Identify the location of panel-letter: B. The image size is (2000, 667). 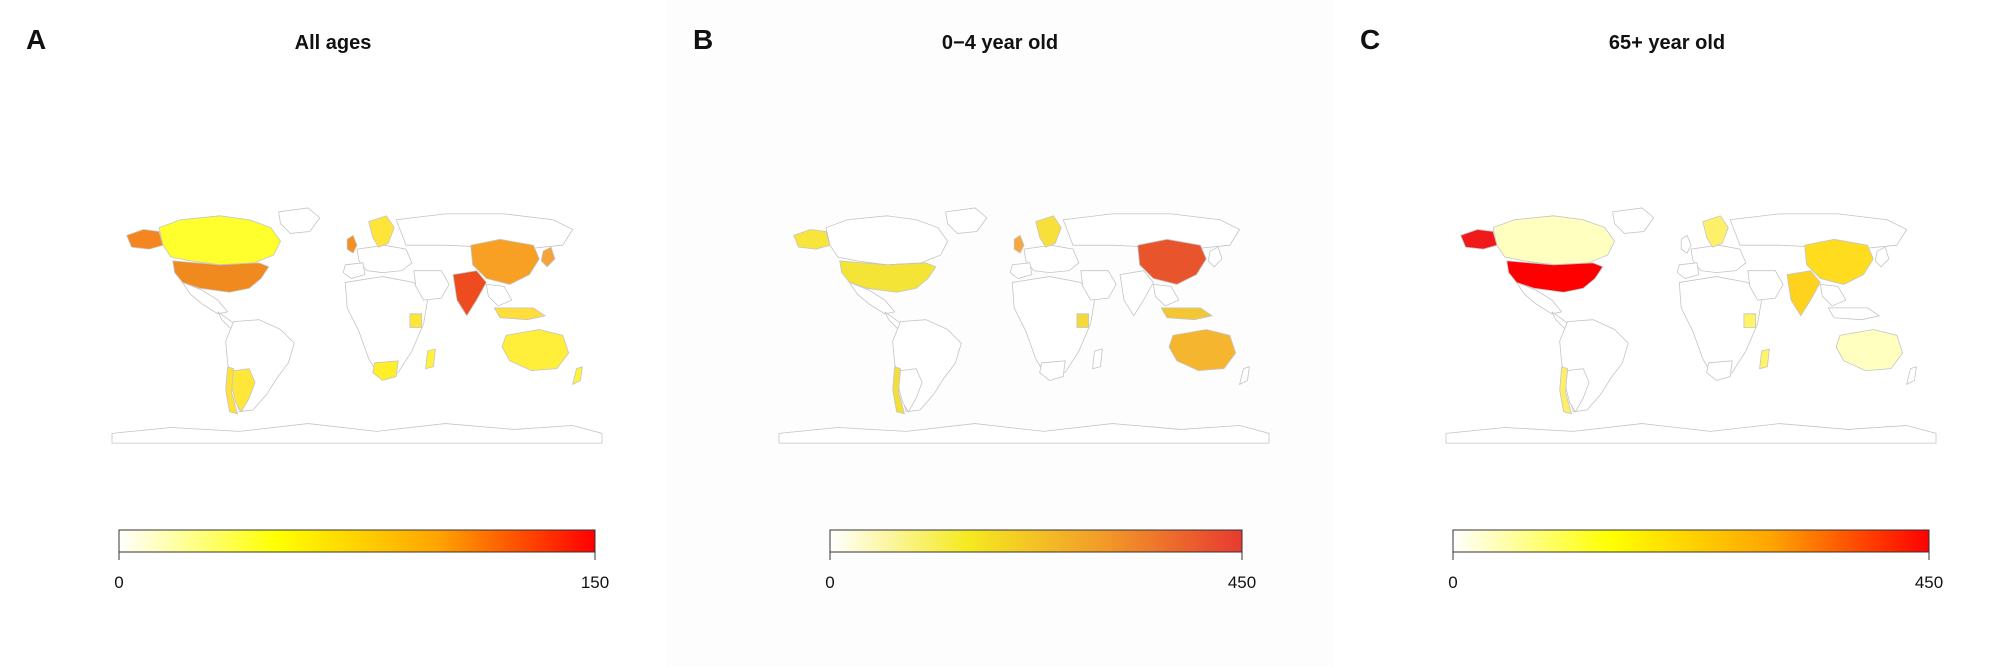
(703, 39).